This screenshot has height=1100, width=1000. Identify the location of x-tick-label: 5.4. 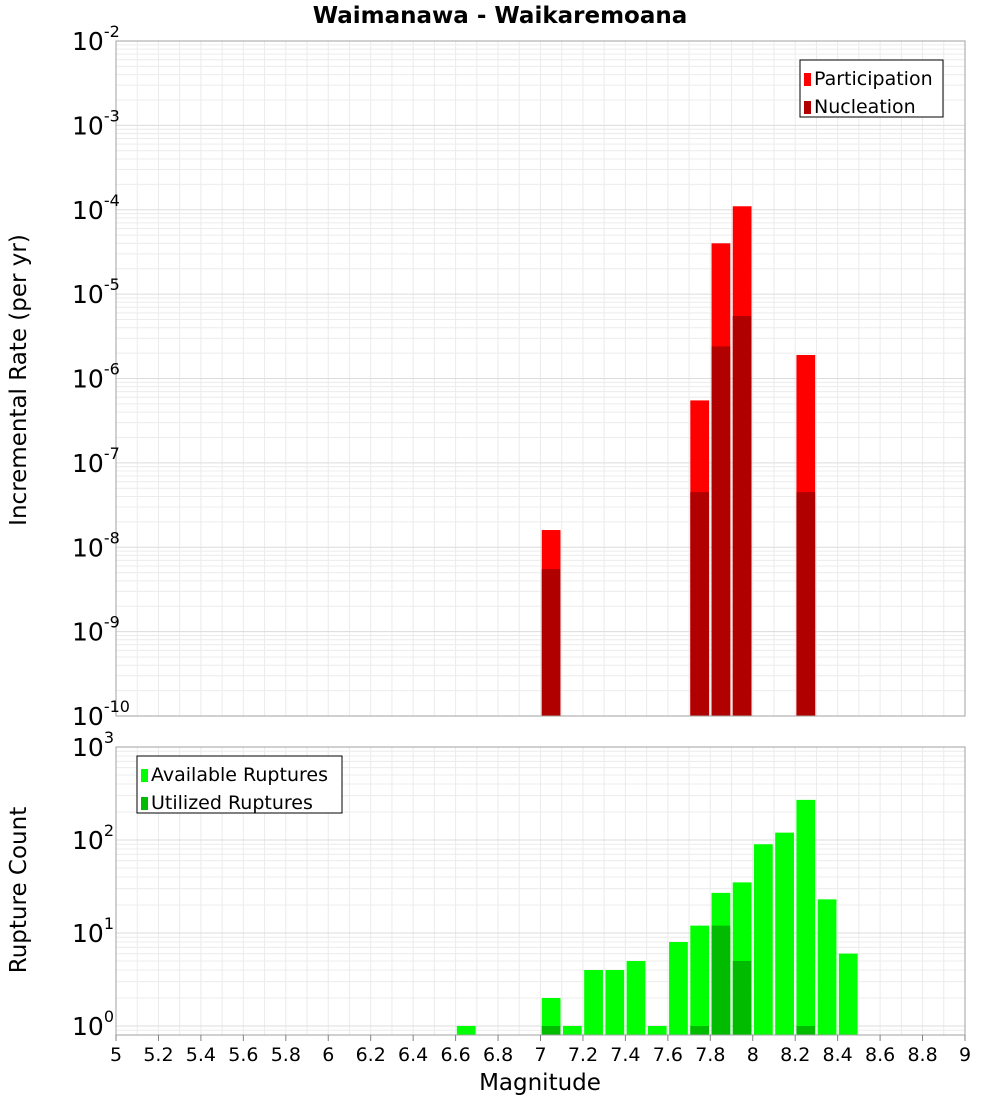
(201, 1055).